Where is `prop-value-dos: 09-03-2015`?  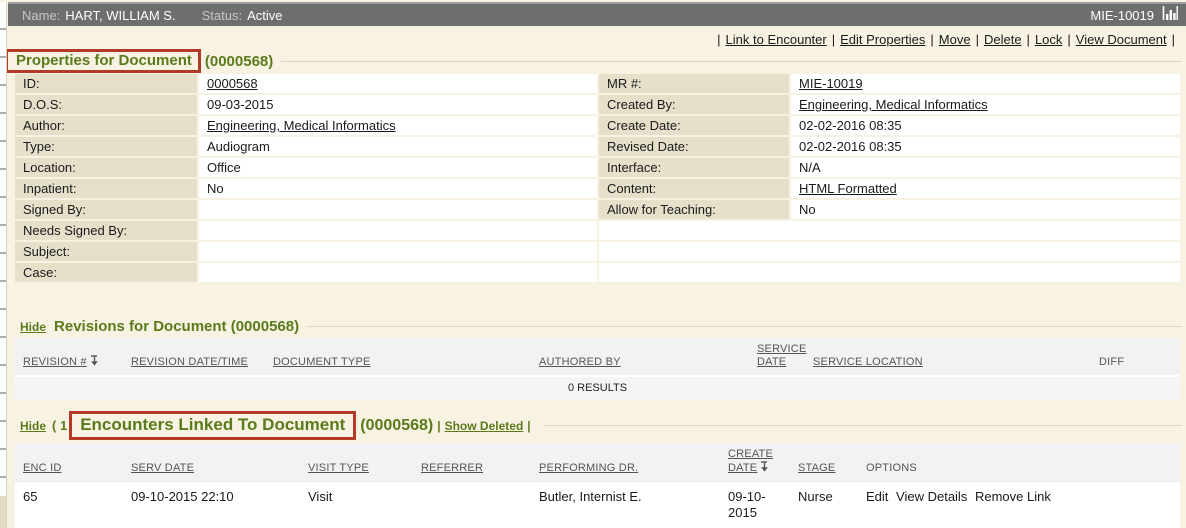 prop-value-dos: 09-03-2015 is located at coordinates (398, 104).